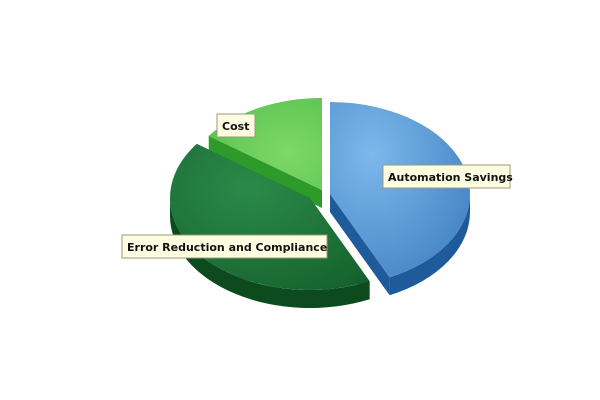 The image size is (600, 400). I want to click on slice-side-error-reduction-and-compliance, so click(270, 253).